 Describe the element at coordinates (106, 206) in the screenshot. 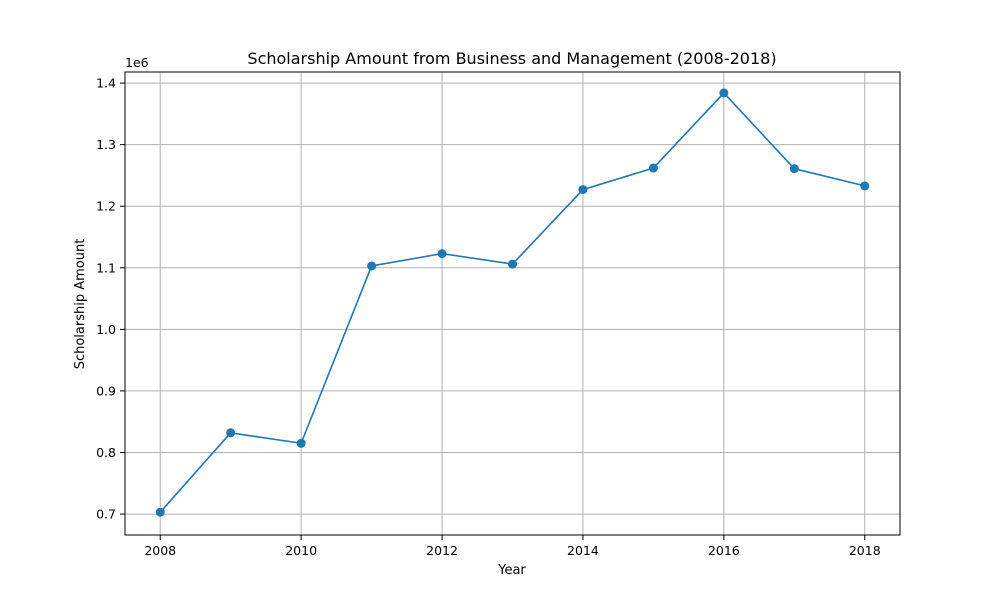

I see `y-tick-label: 1.2` at that location.